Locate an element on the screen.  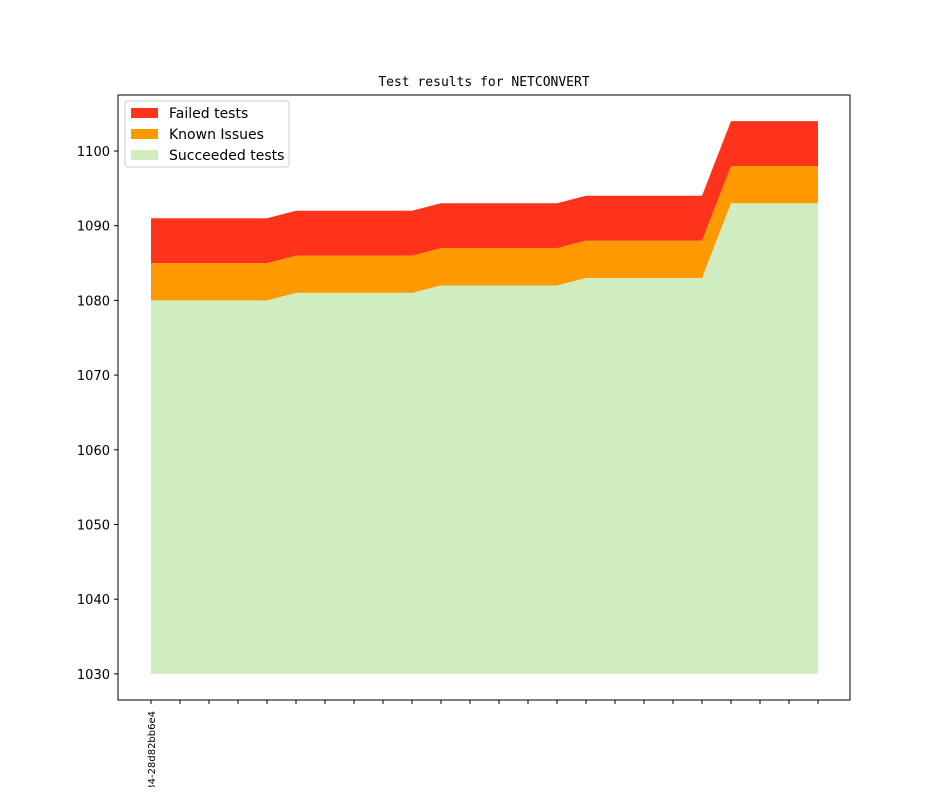
legend-label: Known Issues is located at coordinates (216, 135).